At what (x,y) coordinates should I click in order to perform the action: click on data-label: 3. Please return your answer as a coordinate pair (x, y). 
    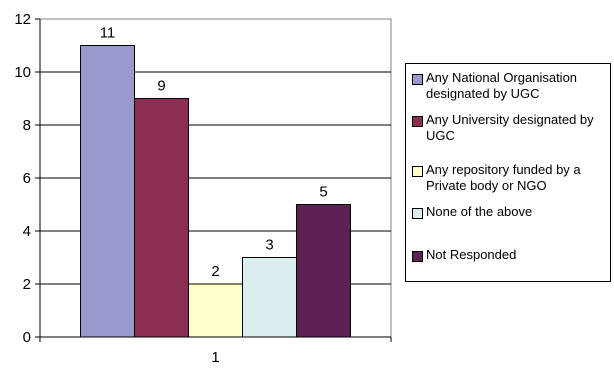
    Looking at the image, I should click on (269, 245).